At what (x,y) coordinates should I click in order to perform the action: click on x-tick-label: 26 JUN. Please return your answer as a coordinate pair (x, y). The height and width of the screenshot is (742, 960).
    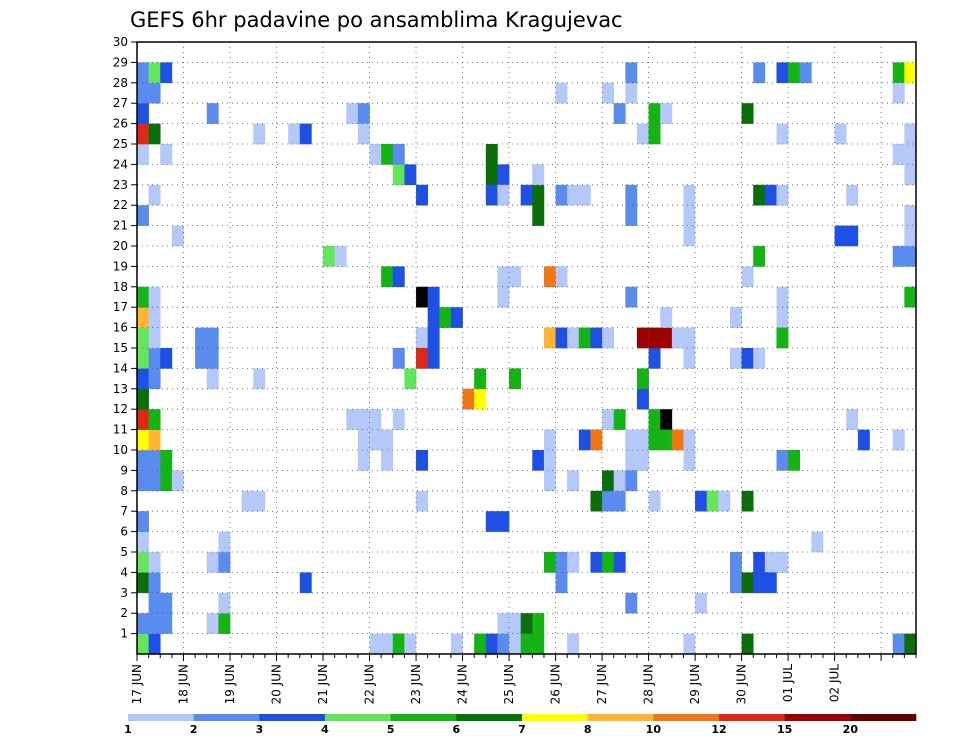
    Looking at the image, I should click on (556, 684).